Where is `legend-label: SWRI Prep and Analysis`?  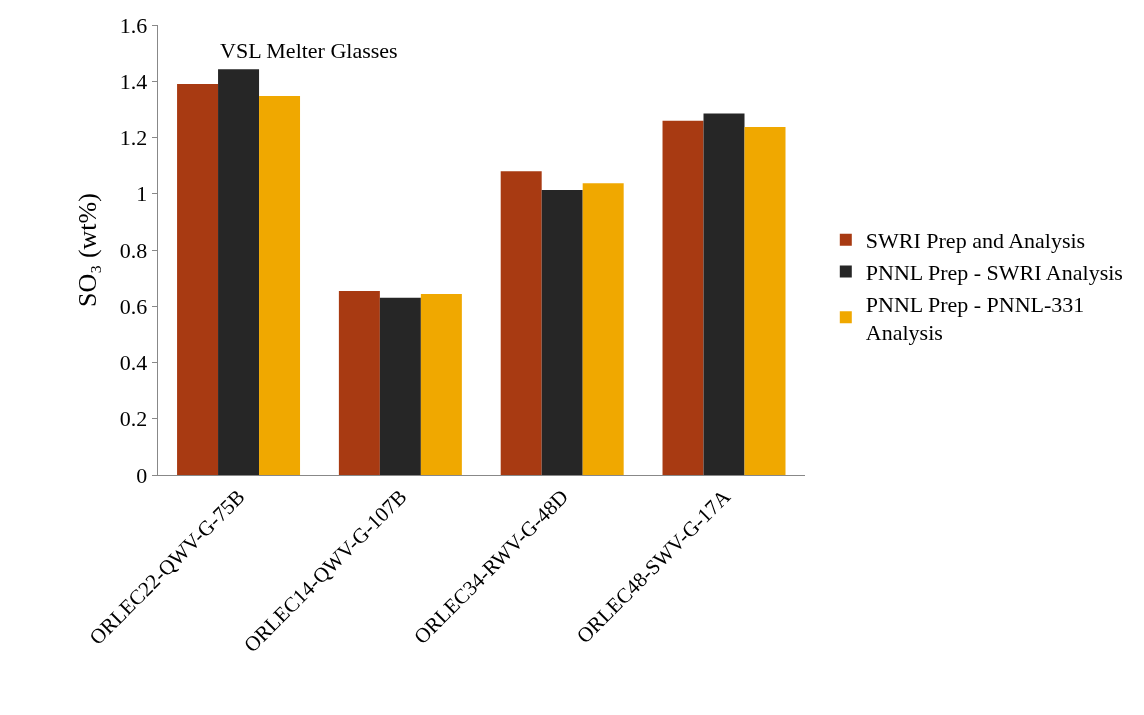
legend-label: SWRI Prep and Analysis is located at coordinates (975, 241).